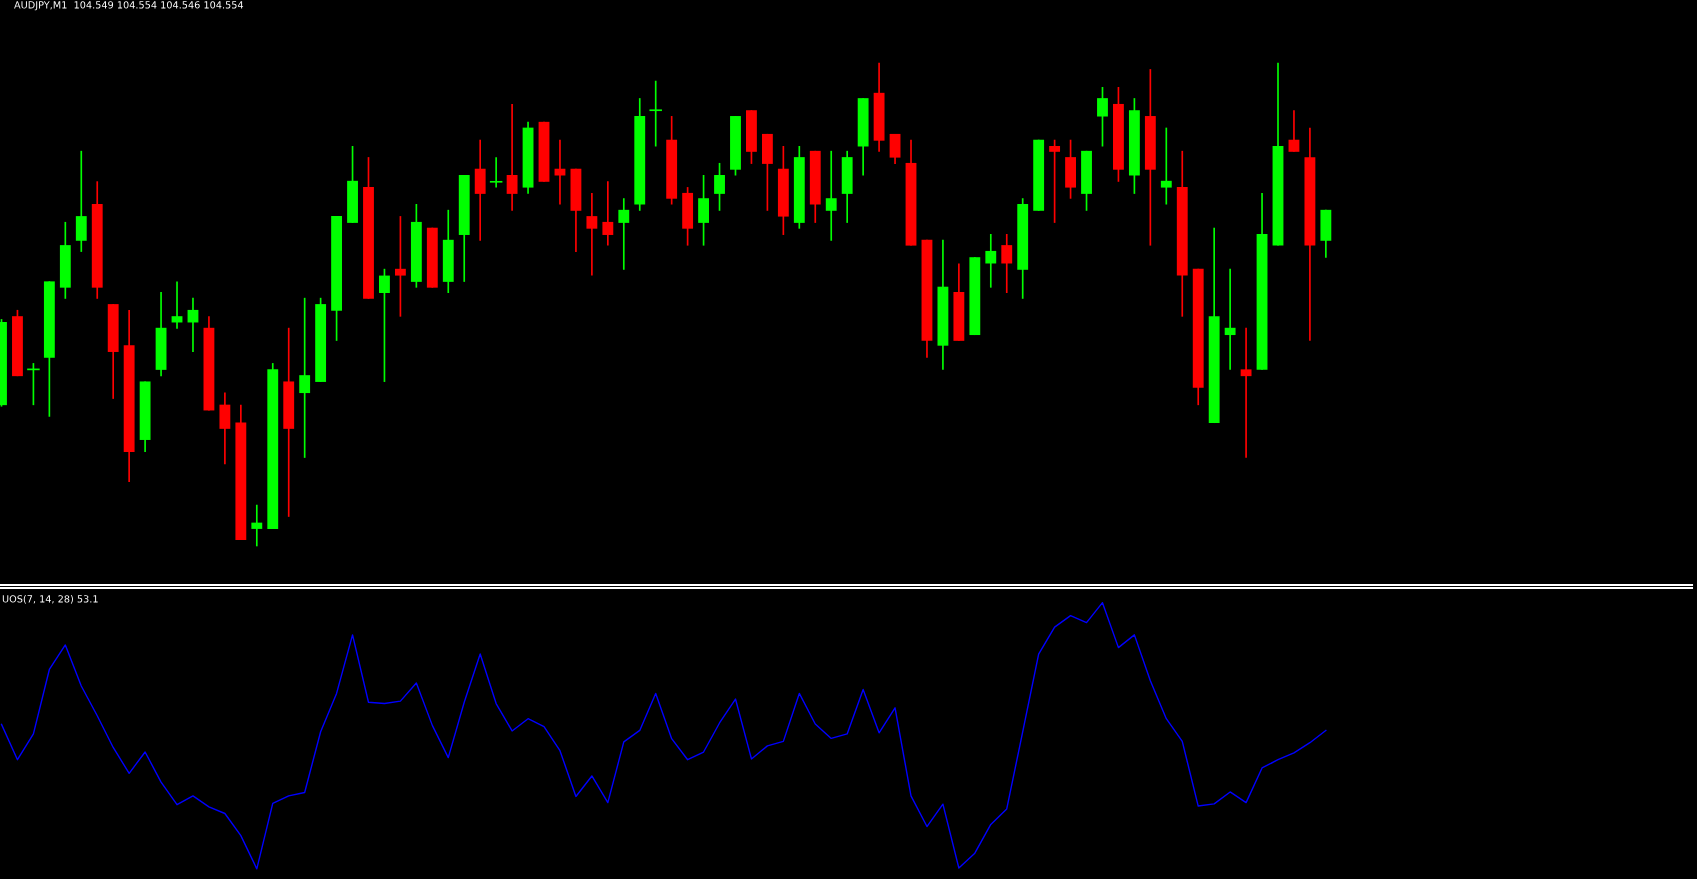 This screenshot has width=1697, height=879. I want to click on chart-title: UOS(7, 14, 28) 53.1, so click(50, 599).